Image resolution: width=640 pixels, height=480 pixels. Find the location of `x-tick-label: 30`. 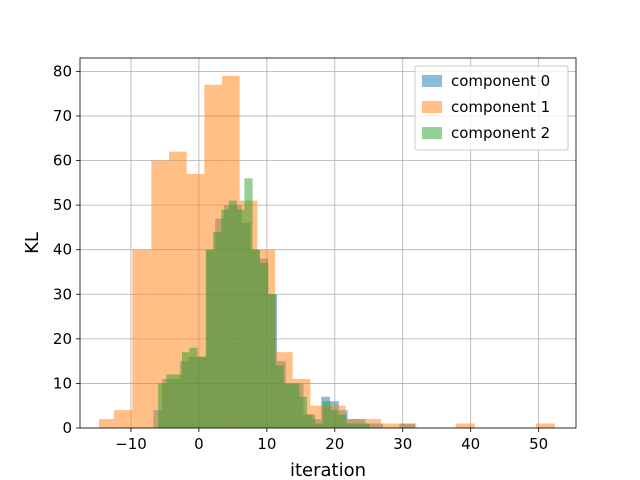

x-tick-label: 30 is located at coordinates (402, 444).